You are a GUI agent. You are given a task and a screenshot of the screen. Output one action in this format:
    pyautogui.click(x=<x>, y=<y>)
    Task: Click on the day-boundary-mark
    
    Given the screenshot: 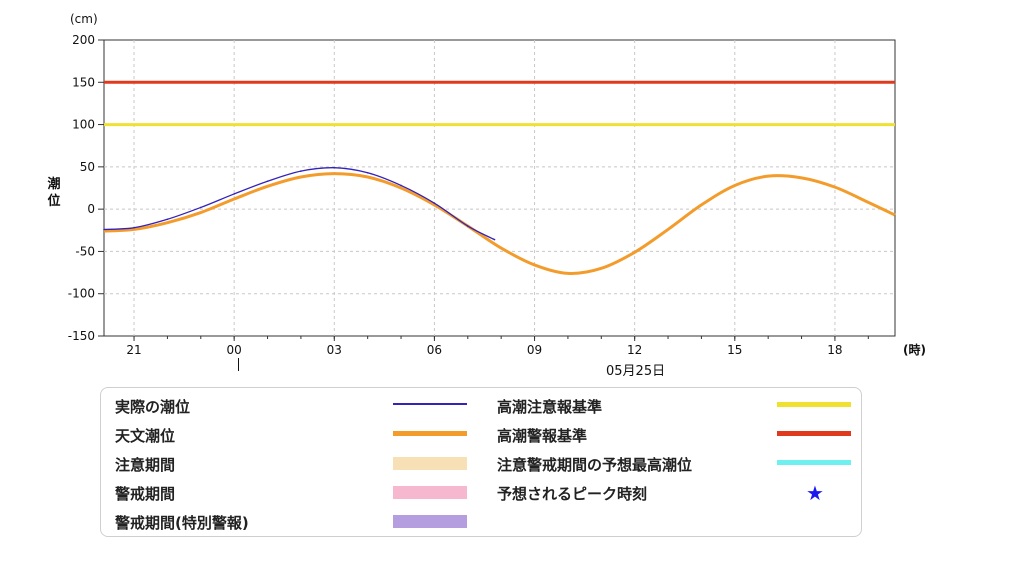 What is the action you would take?
    pyautogui.click(x=238, y=364)
    